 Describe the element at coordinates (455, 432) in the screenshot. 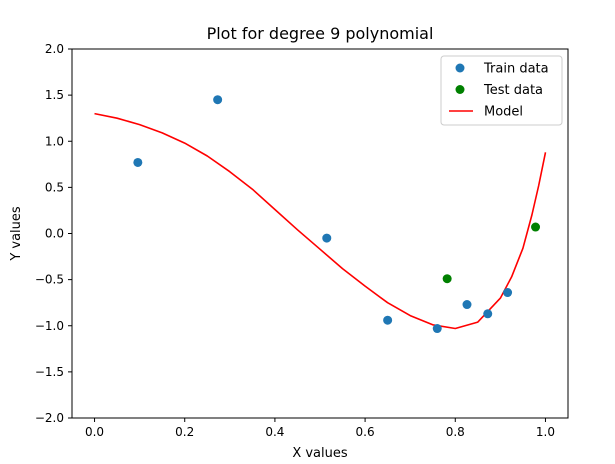

I see `x-tick-label: 0.8` at that location.